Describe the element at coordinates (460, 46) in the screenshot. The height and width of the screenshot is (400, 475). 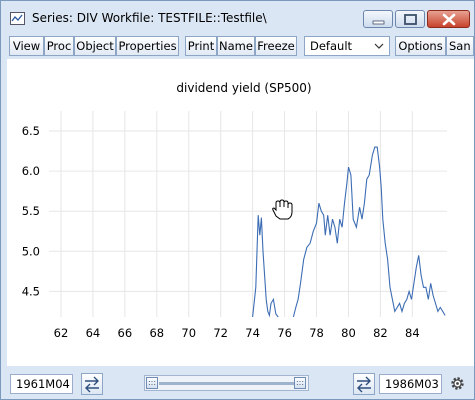
I see `sample-button: San` at that location.